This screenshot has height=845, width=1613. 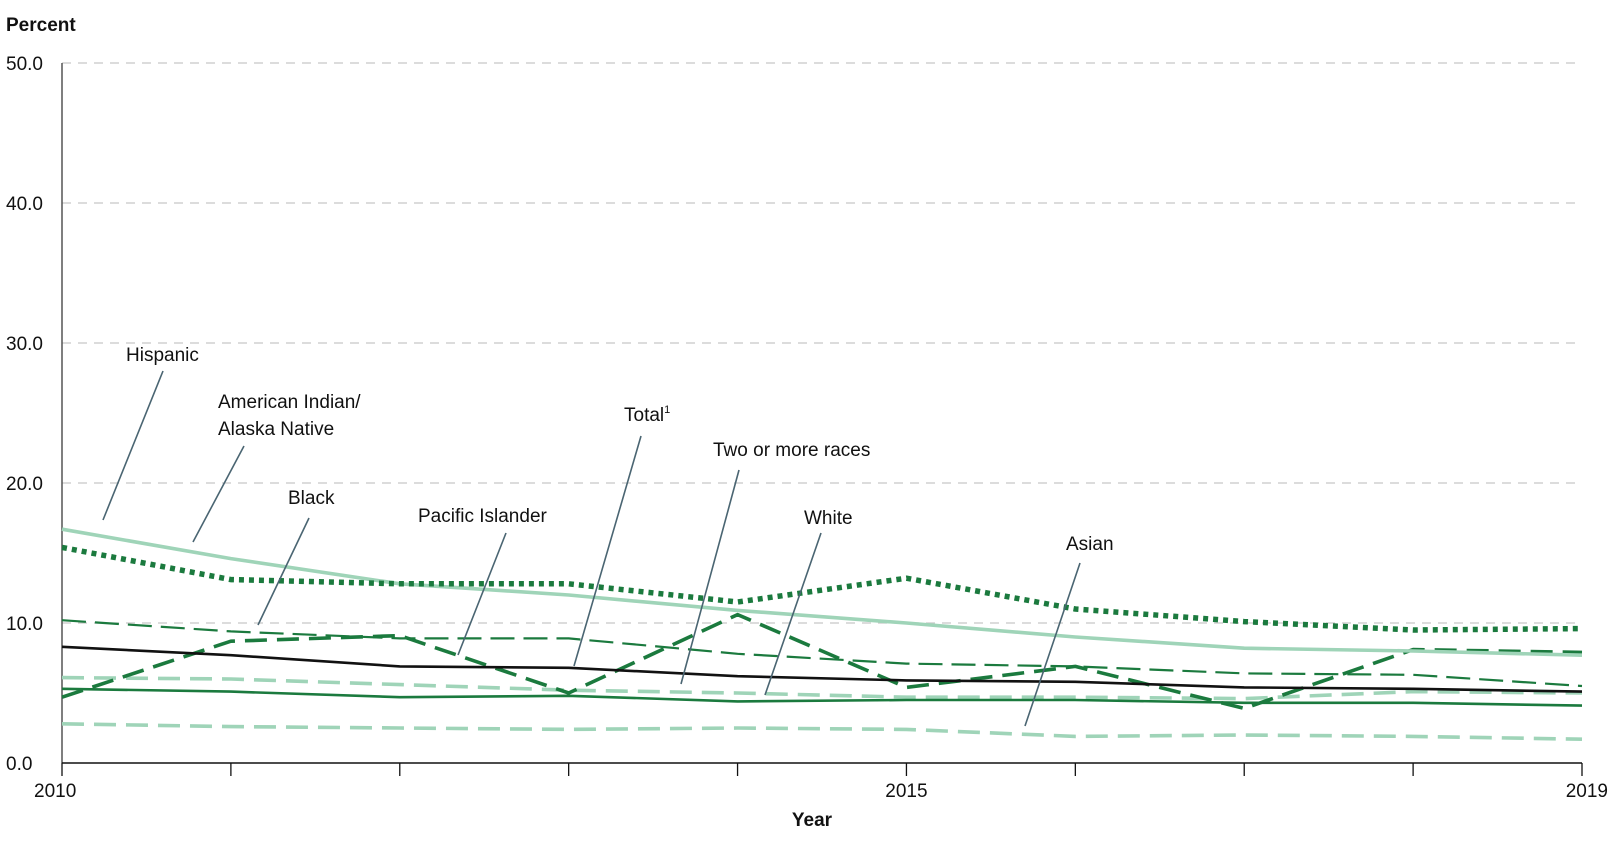 I want to click on x-tick-label: 2010, so click(x=55, y=791).